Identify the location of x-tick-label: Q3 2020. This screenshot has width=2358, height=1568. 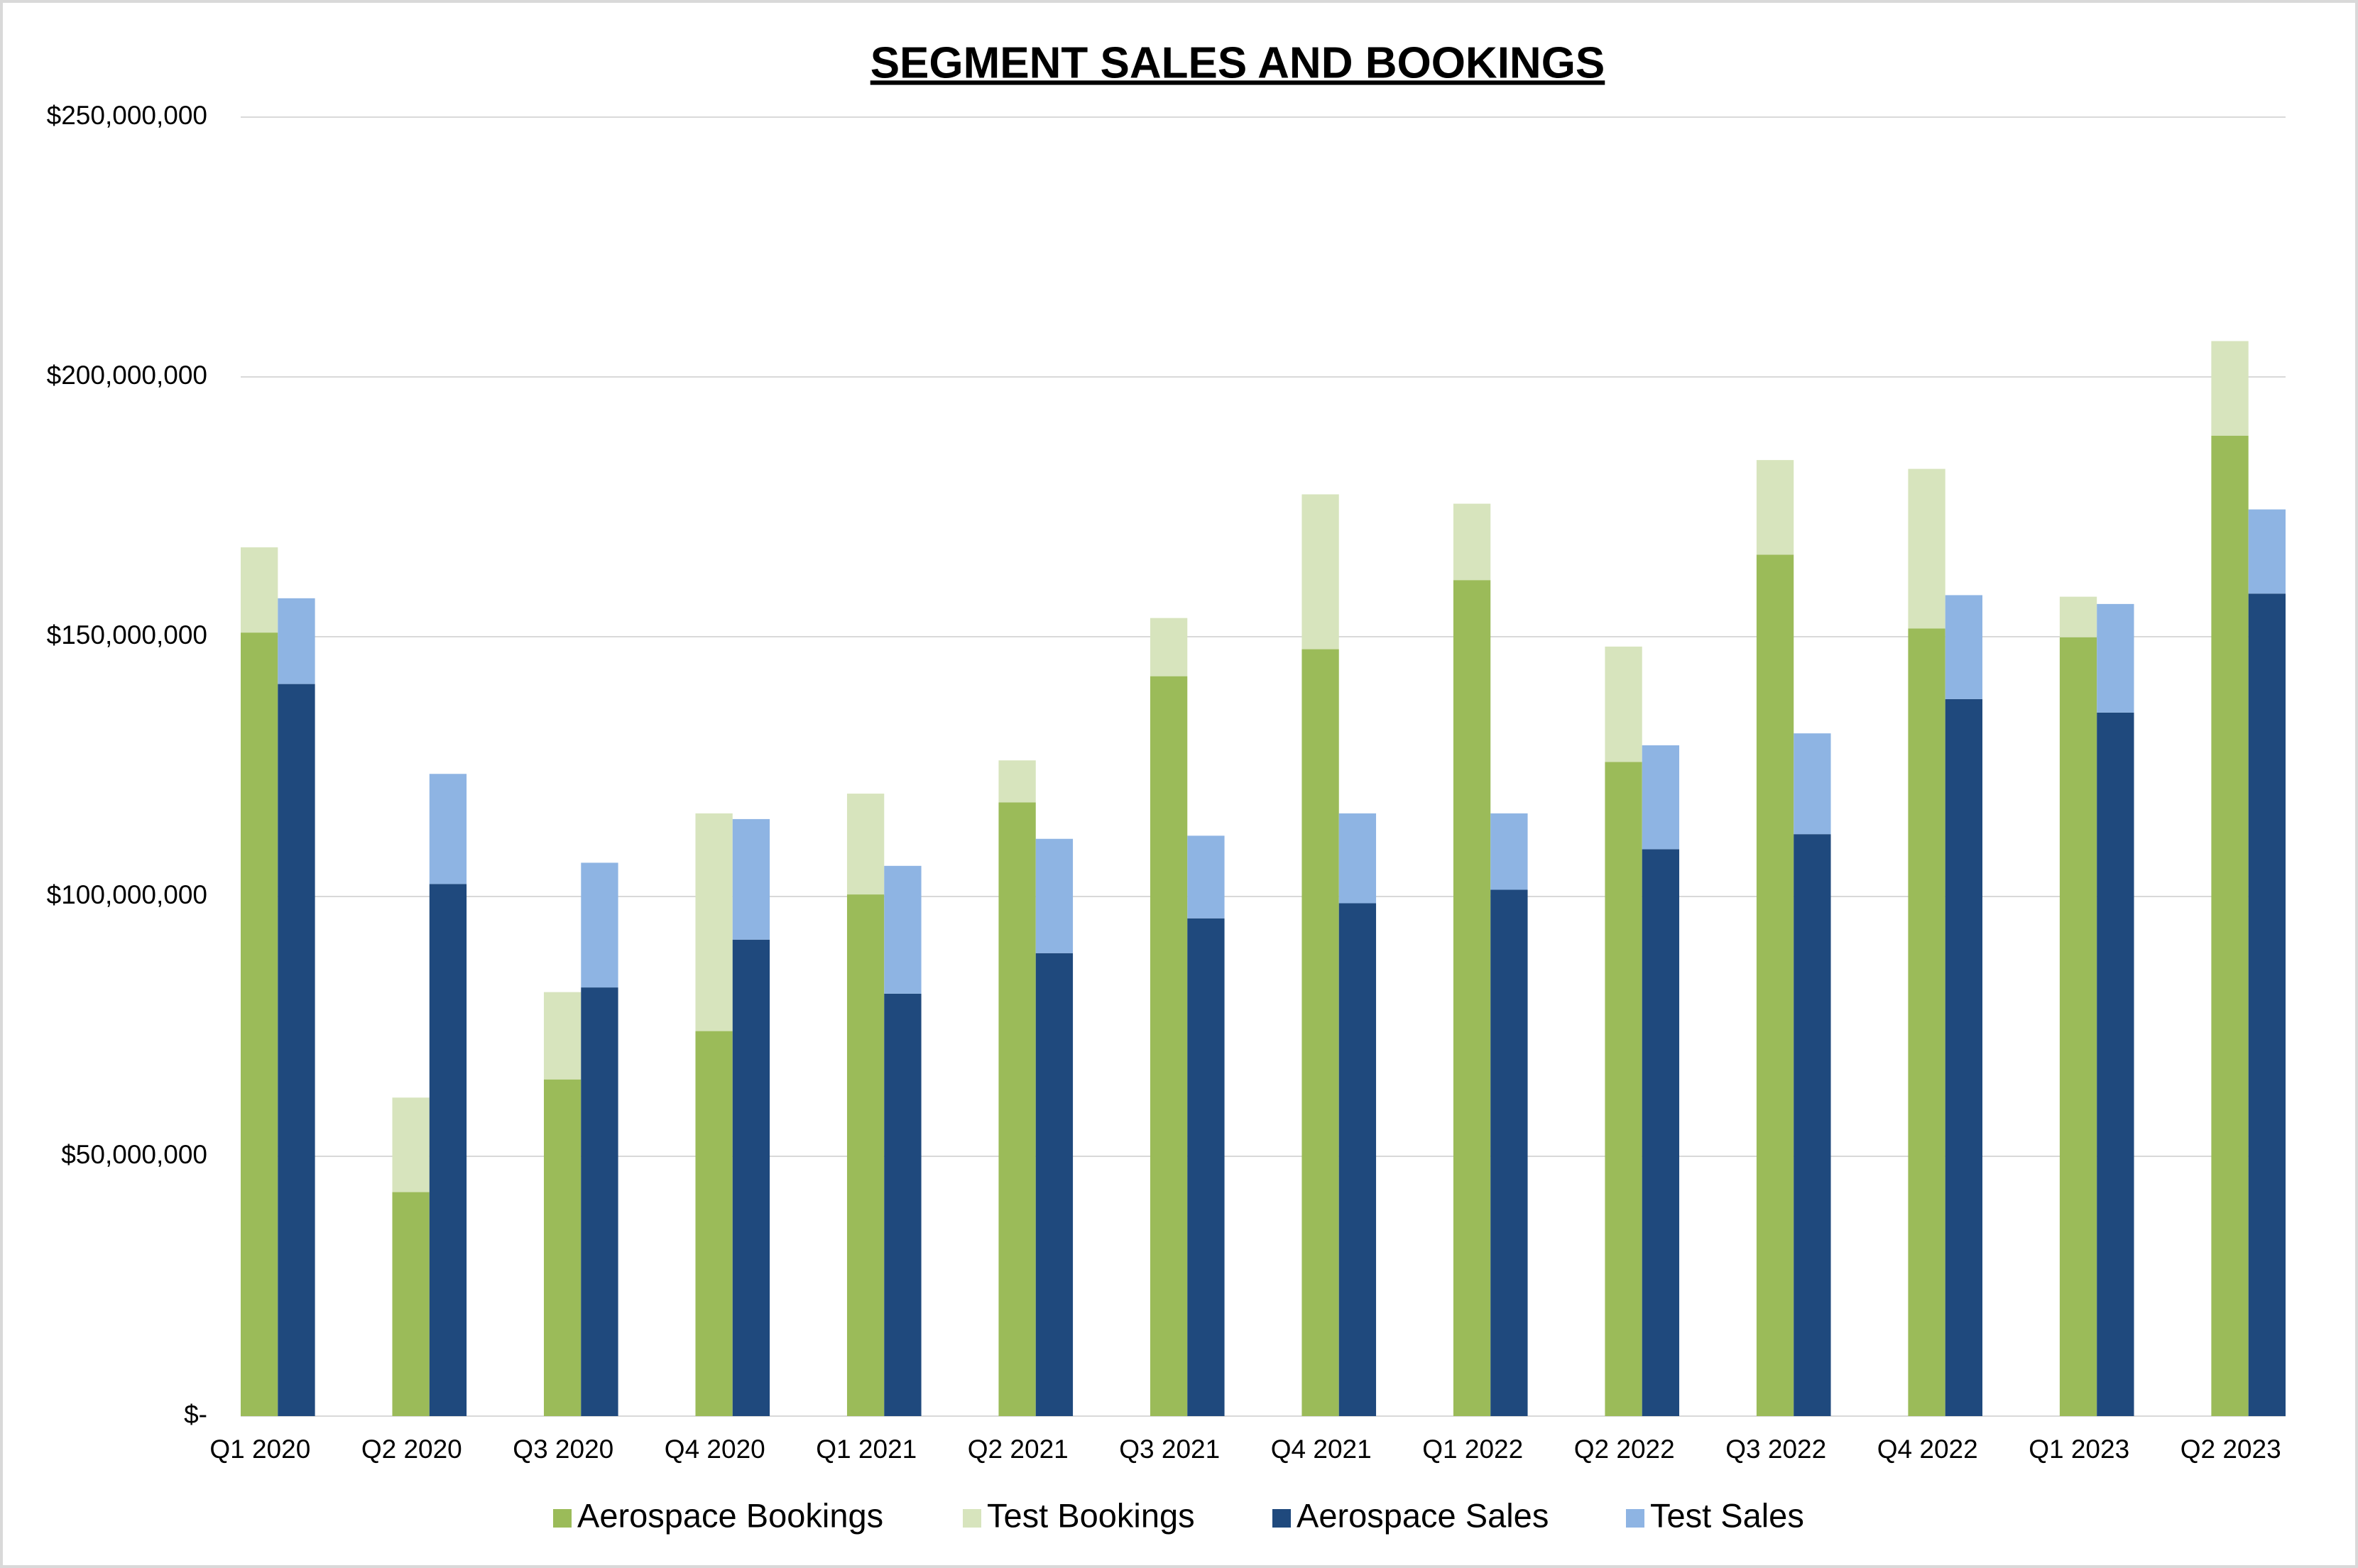
(563, 1449).